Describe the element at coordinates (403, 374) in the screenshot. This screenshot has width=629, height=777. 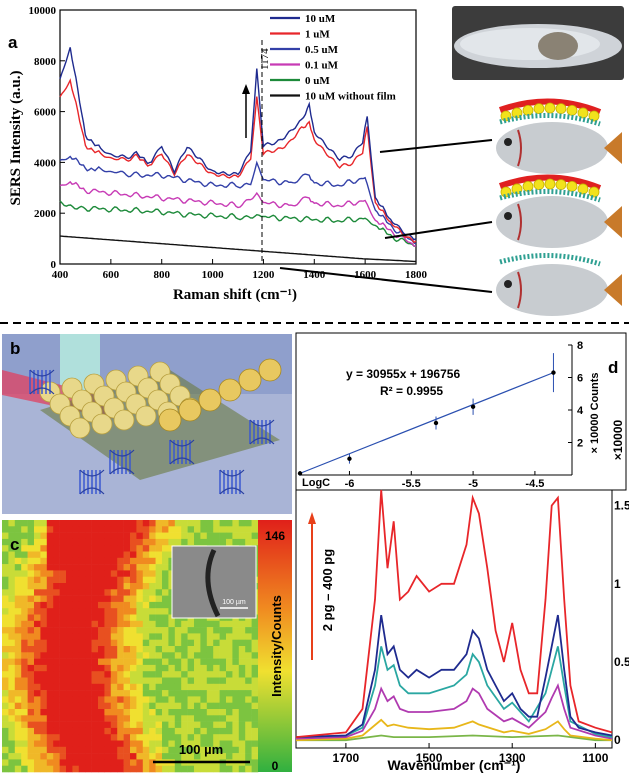
I see `calibration-equation: y = 30955x + 196756` at that location.